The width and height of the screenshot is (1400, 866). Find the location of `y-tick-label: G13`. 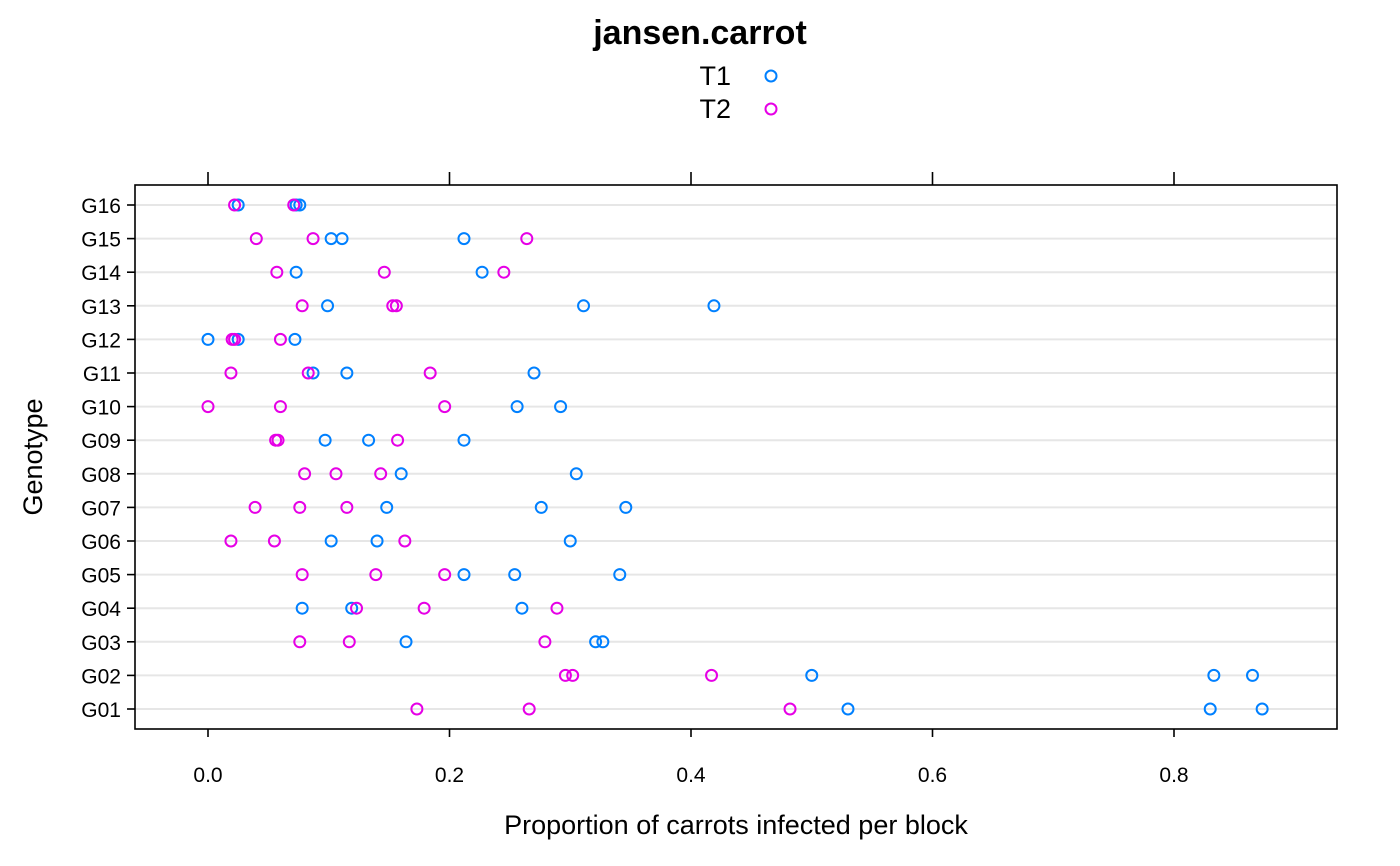

y-tick-label: G13 is located at coordinates (101, 307).